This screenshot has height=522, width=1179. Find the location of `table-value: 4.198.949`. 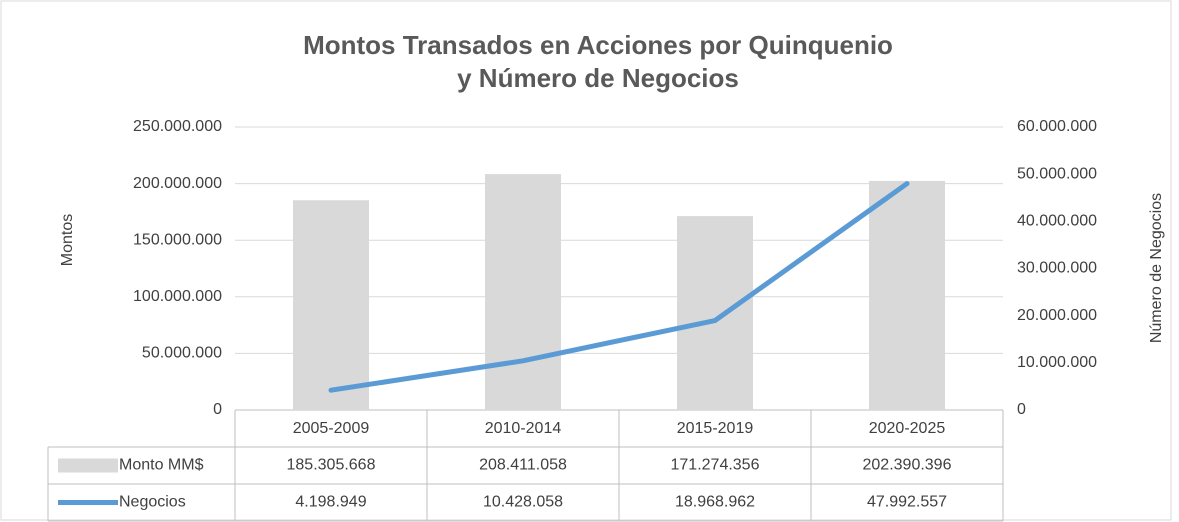

table-value: 4.198.949 is located at coordinates (330, 502).